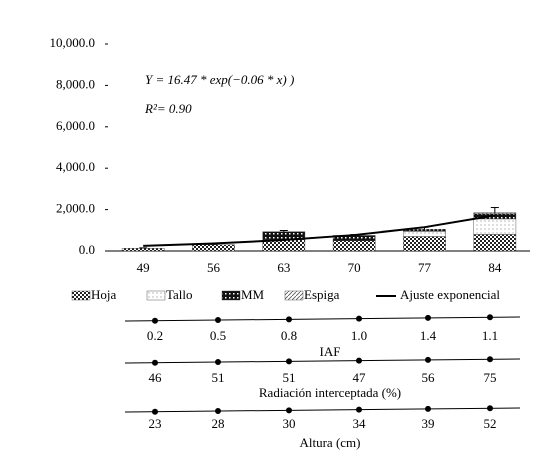 This screenshot has height=463, width=549. I want to click on y-tick-label: 0.0, so click(87, 249).